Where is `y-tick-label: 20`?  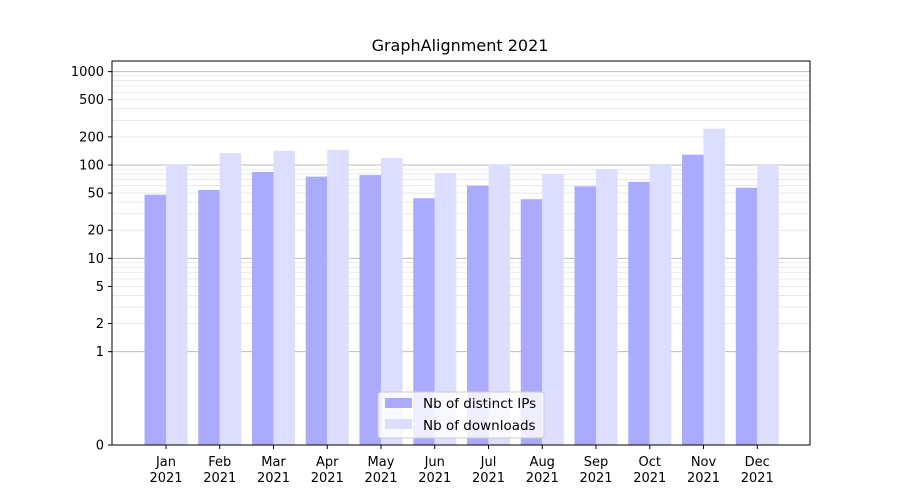
y-tick-label: 20 is located at coordinates (95, 231).